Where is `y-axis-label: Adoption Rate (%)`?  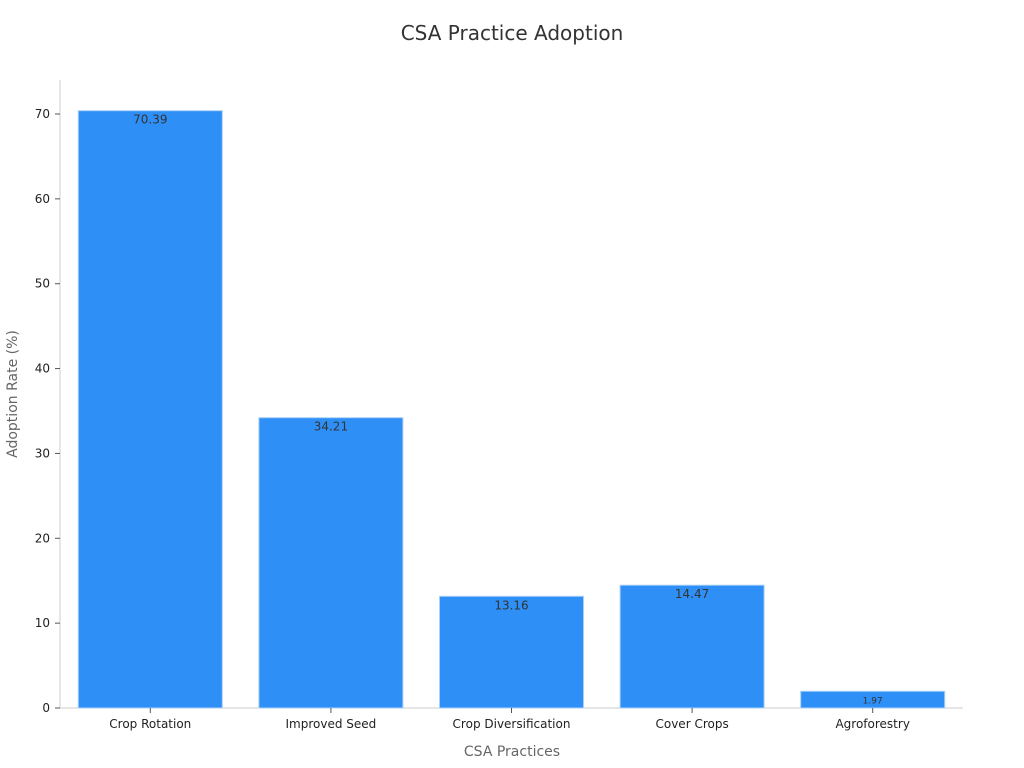
y-axis-label: Adoption Rate (%) is located at coordinates (13, 394).